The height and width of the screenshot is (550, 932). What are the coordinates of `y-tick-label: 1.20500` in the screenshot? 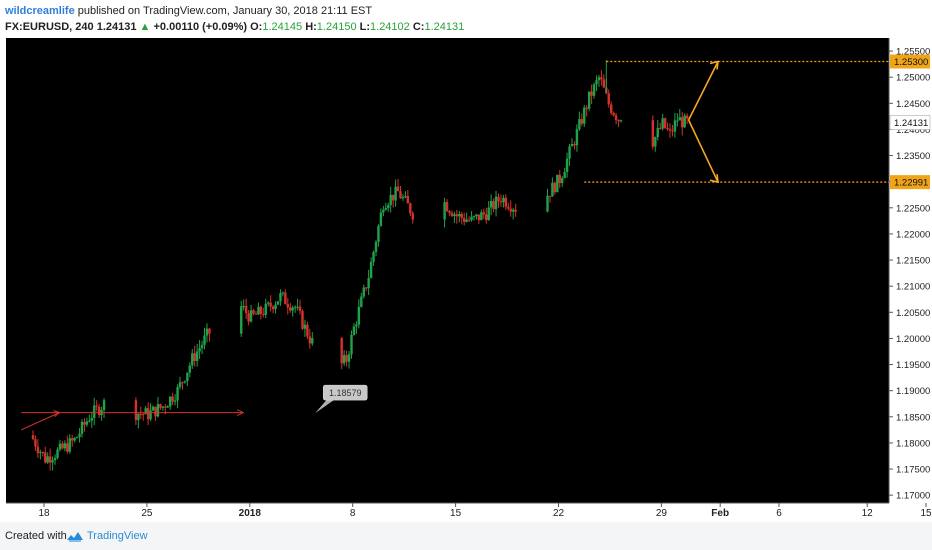 It's located at (913, 313).